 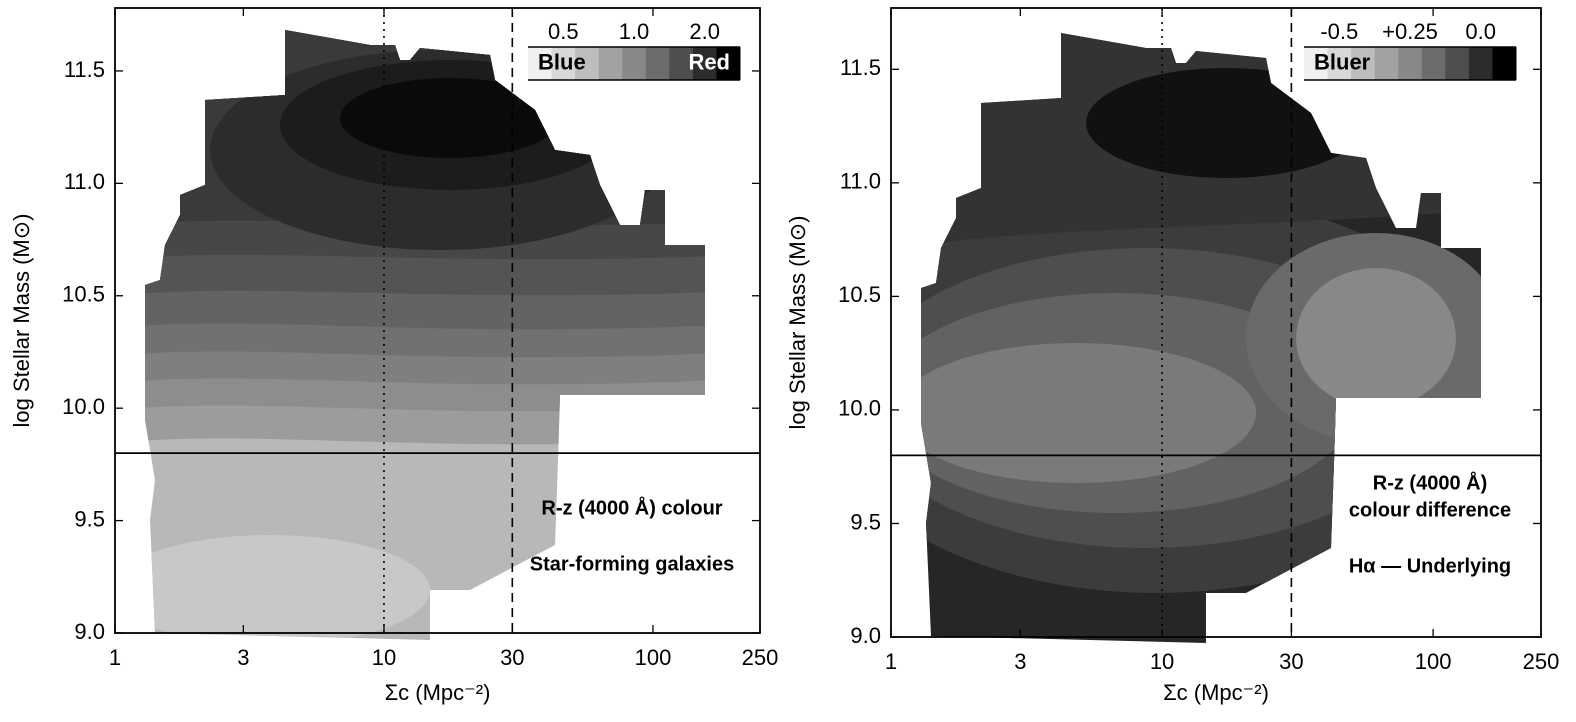 I want to click on annotation: colour difference, so click(x=1430, y=510).